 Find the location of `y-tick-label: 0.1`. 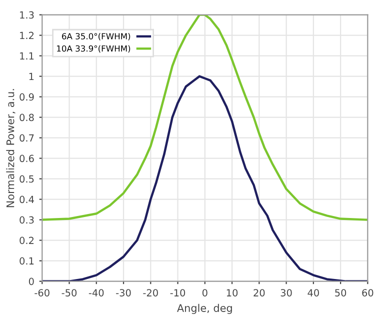

y-tick-label: 0.1 is located at coordinates (27, 261).